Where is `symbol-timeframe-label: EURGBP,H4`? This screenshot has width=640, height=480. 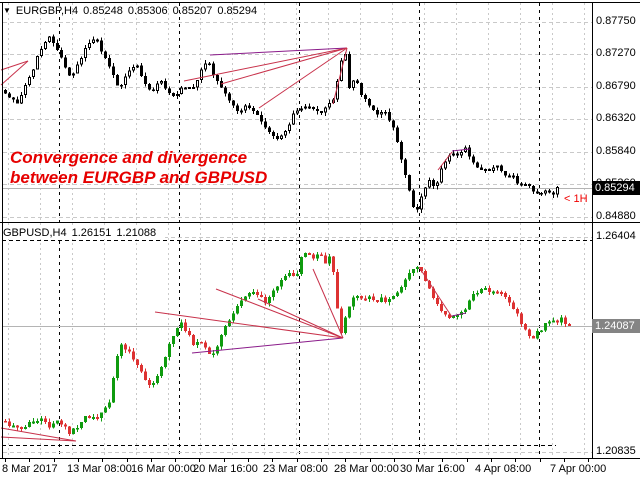 symbol-timeframe-label: EURGBP,H4 is located at coordinates (47, 11).